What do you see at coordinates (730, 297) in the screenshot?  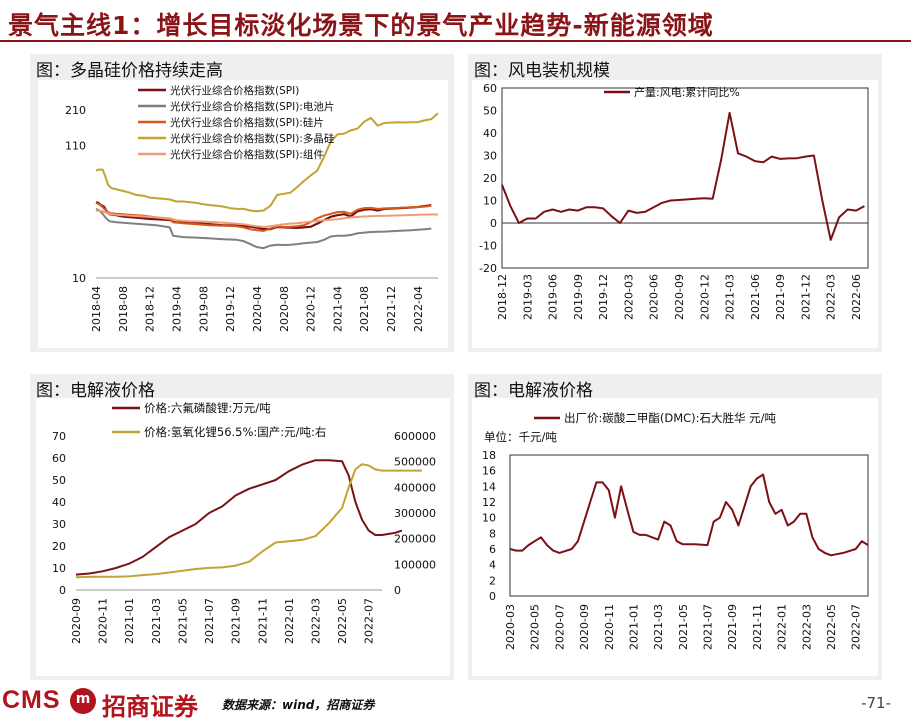 I see `chart-2-x-tick-label: 2021-03` at bounding box center [730, 297].